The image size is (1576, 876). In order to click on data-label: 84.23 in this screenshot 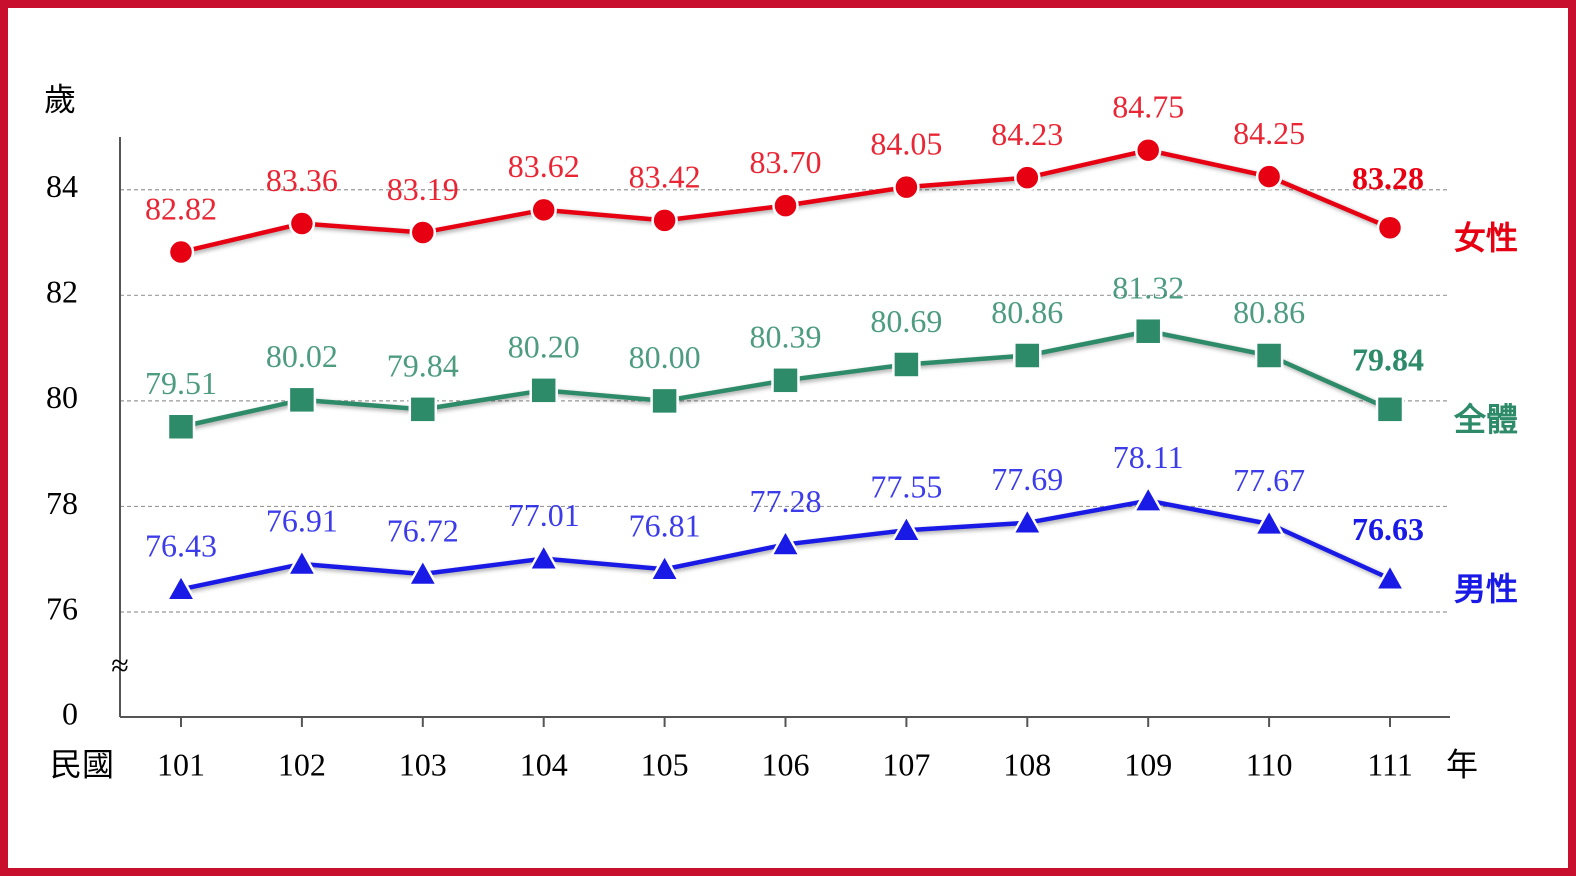, I will do `click(1027, 134)`.